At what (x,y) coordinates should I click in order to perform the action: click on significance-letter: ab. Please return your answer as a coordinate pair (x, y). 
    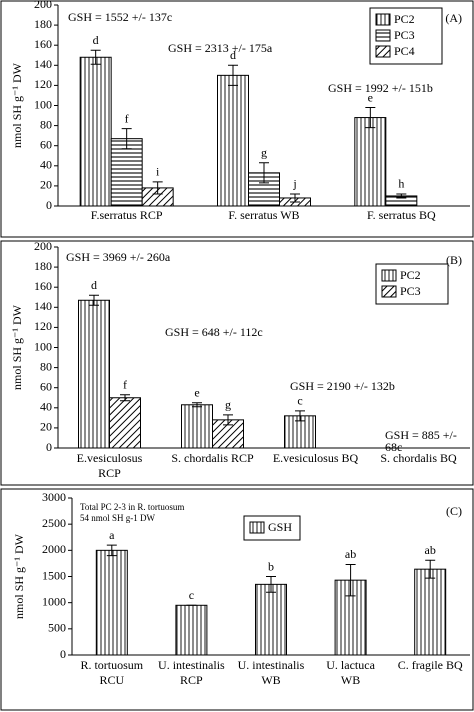
    Looking at the image, I should click on (350, 554).